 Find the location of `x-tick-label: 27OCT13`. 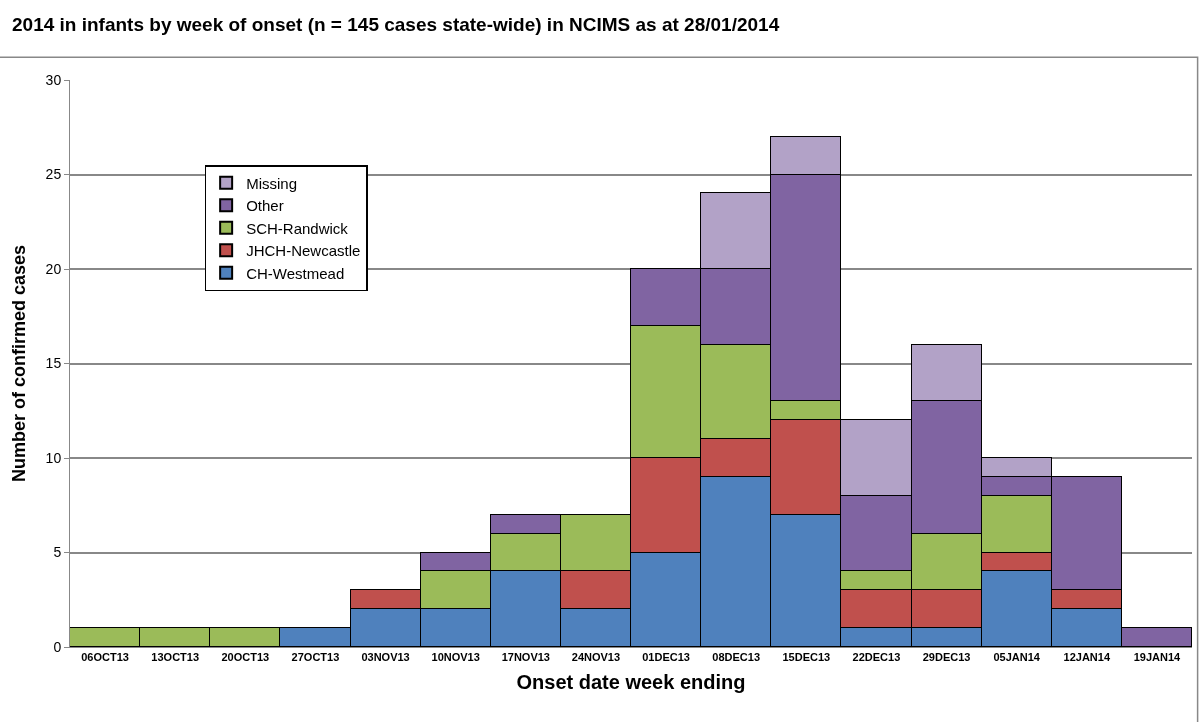

x-tick-label: 27OCT13 is located at coordinates (315, 657).